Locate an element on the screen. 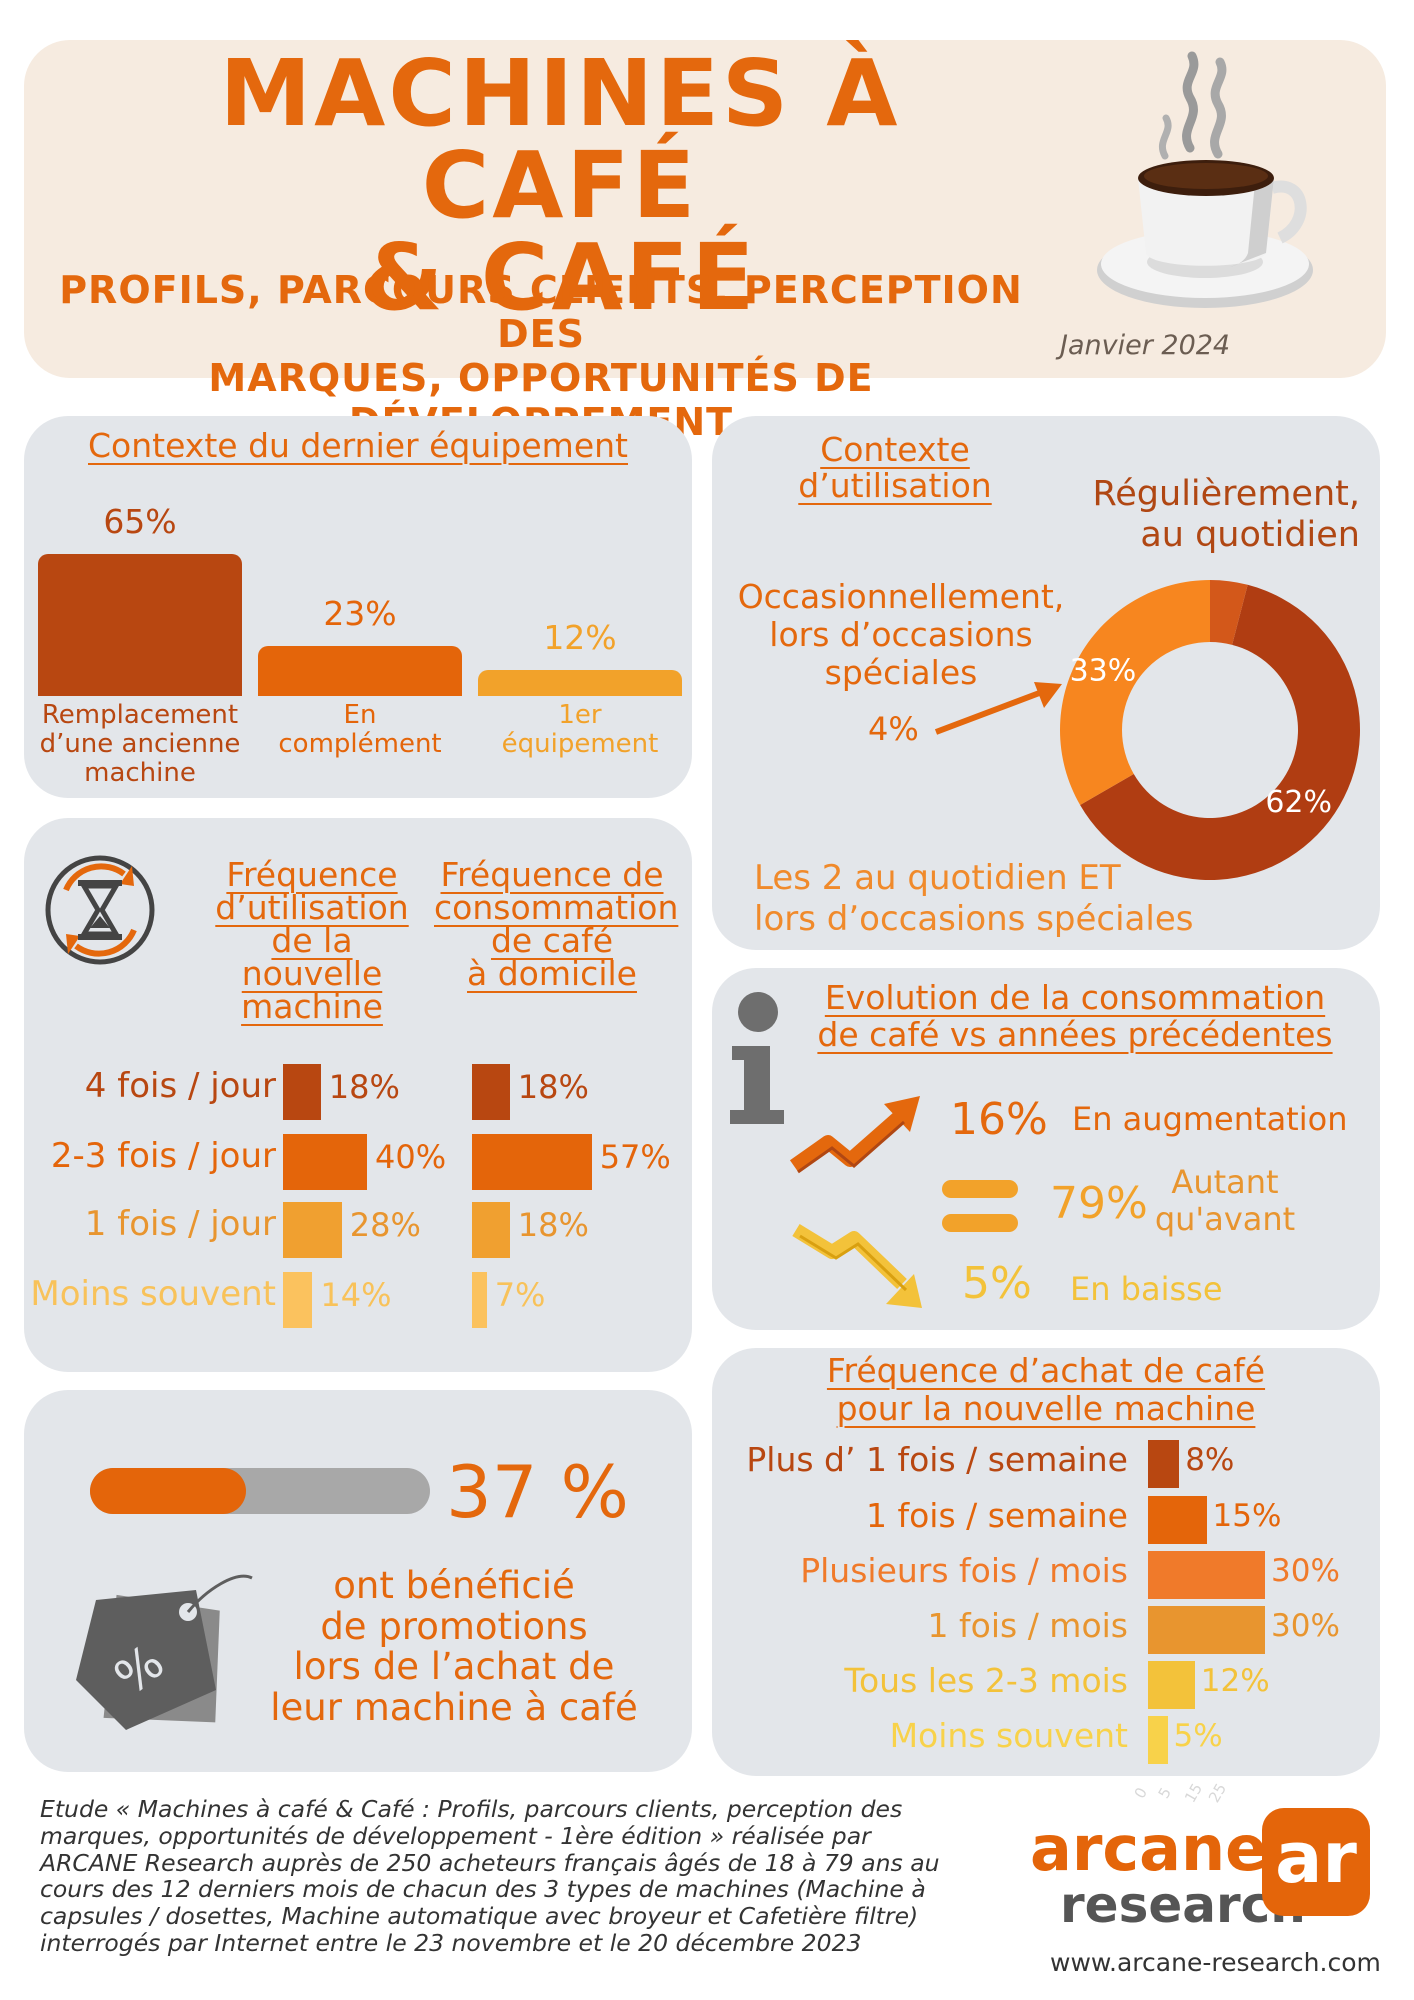 Image resolution: width=1414 pixels, height=2000 pixels. brand-logo-mark: ar is located at coordinates (1316, 1862).